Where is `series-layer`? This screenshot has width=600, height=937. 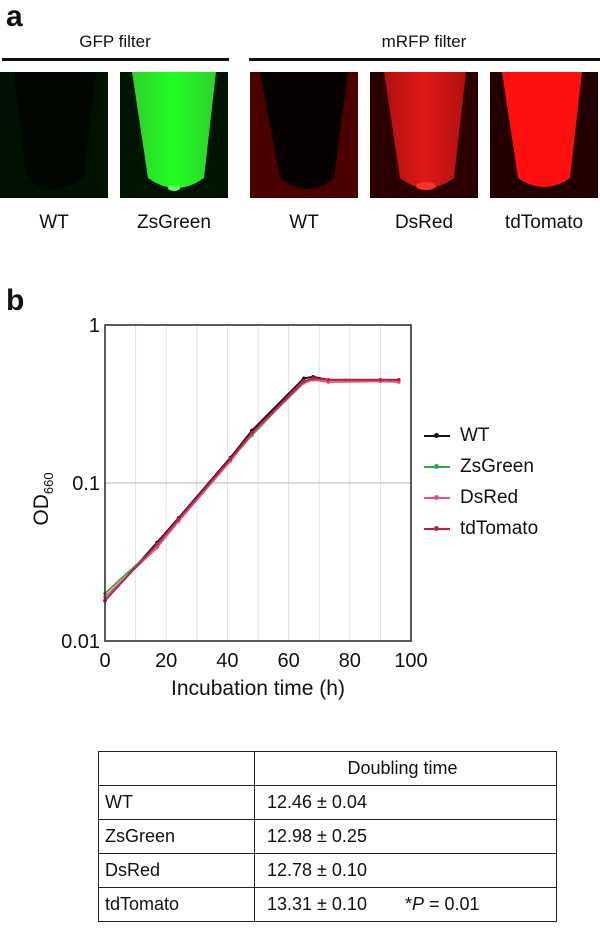
series-layer is located at coordinates (252, 489).